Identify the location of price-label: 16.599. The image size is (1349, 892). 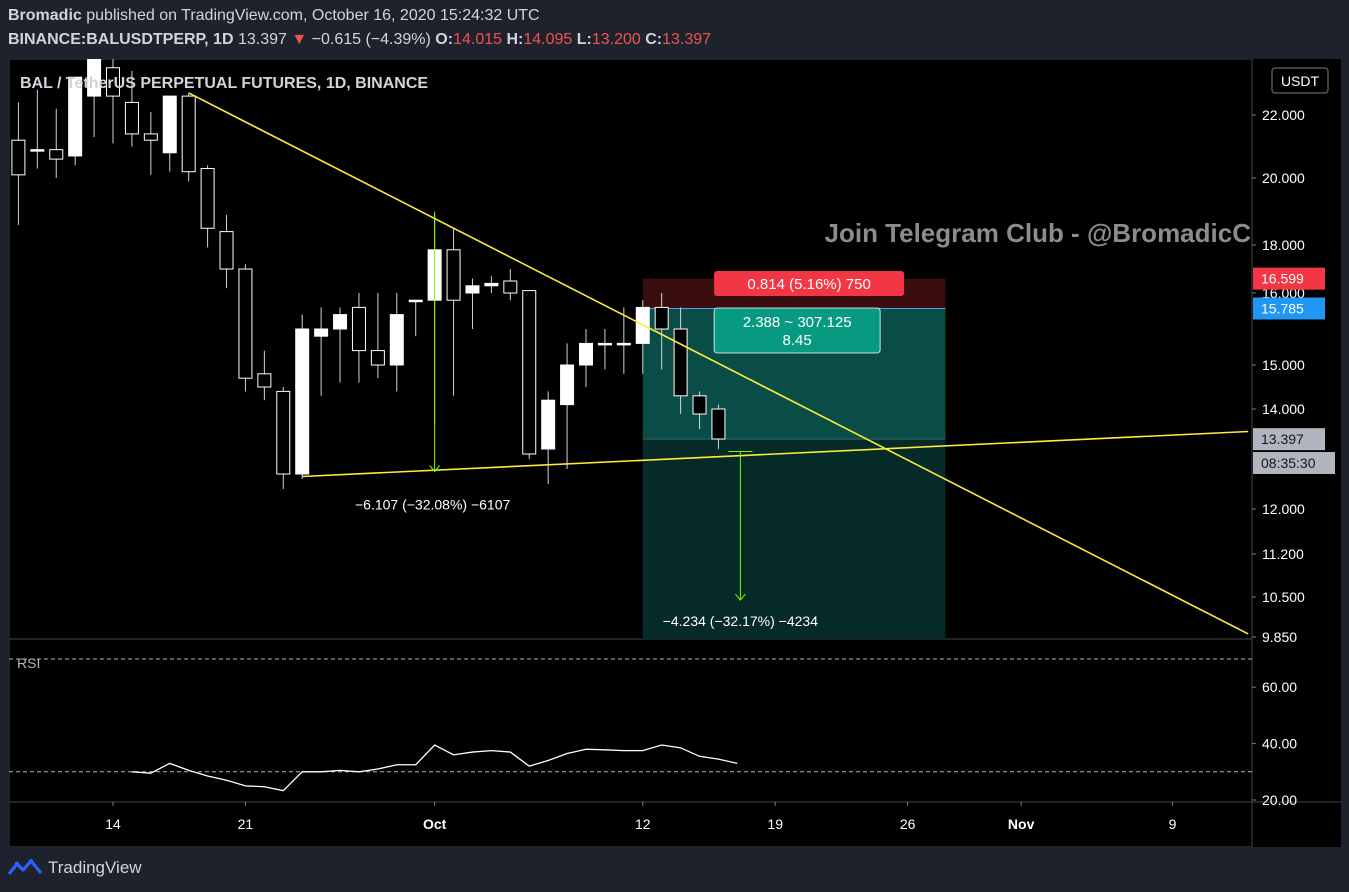
(1282, 279).